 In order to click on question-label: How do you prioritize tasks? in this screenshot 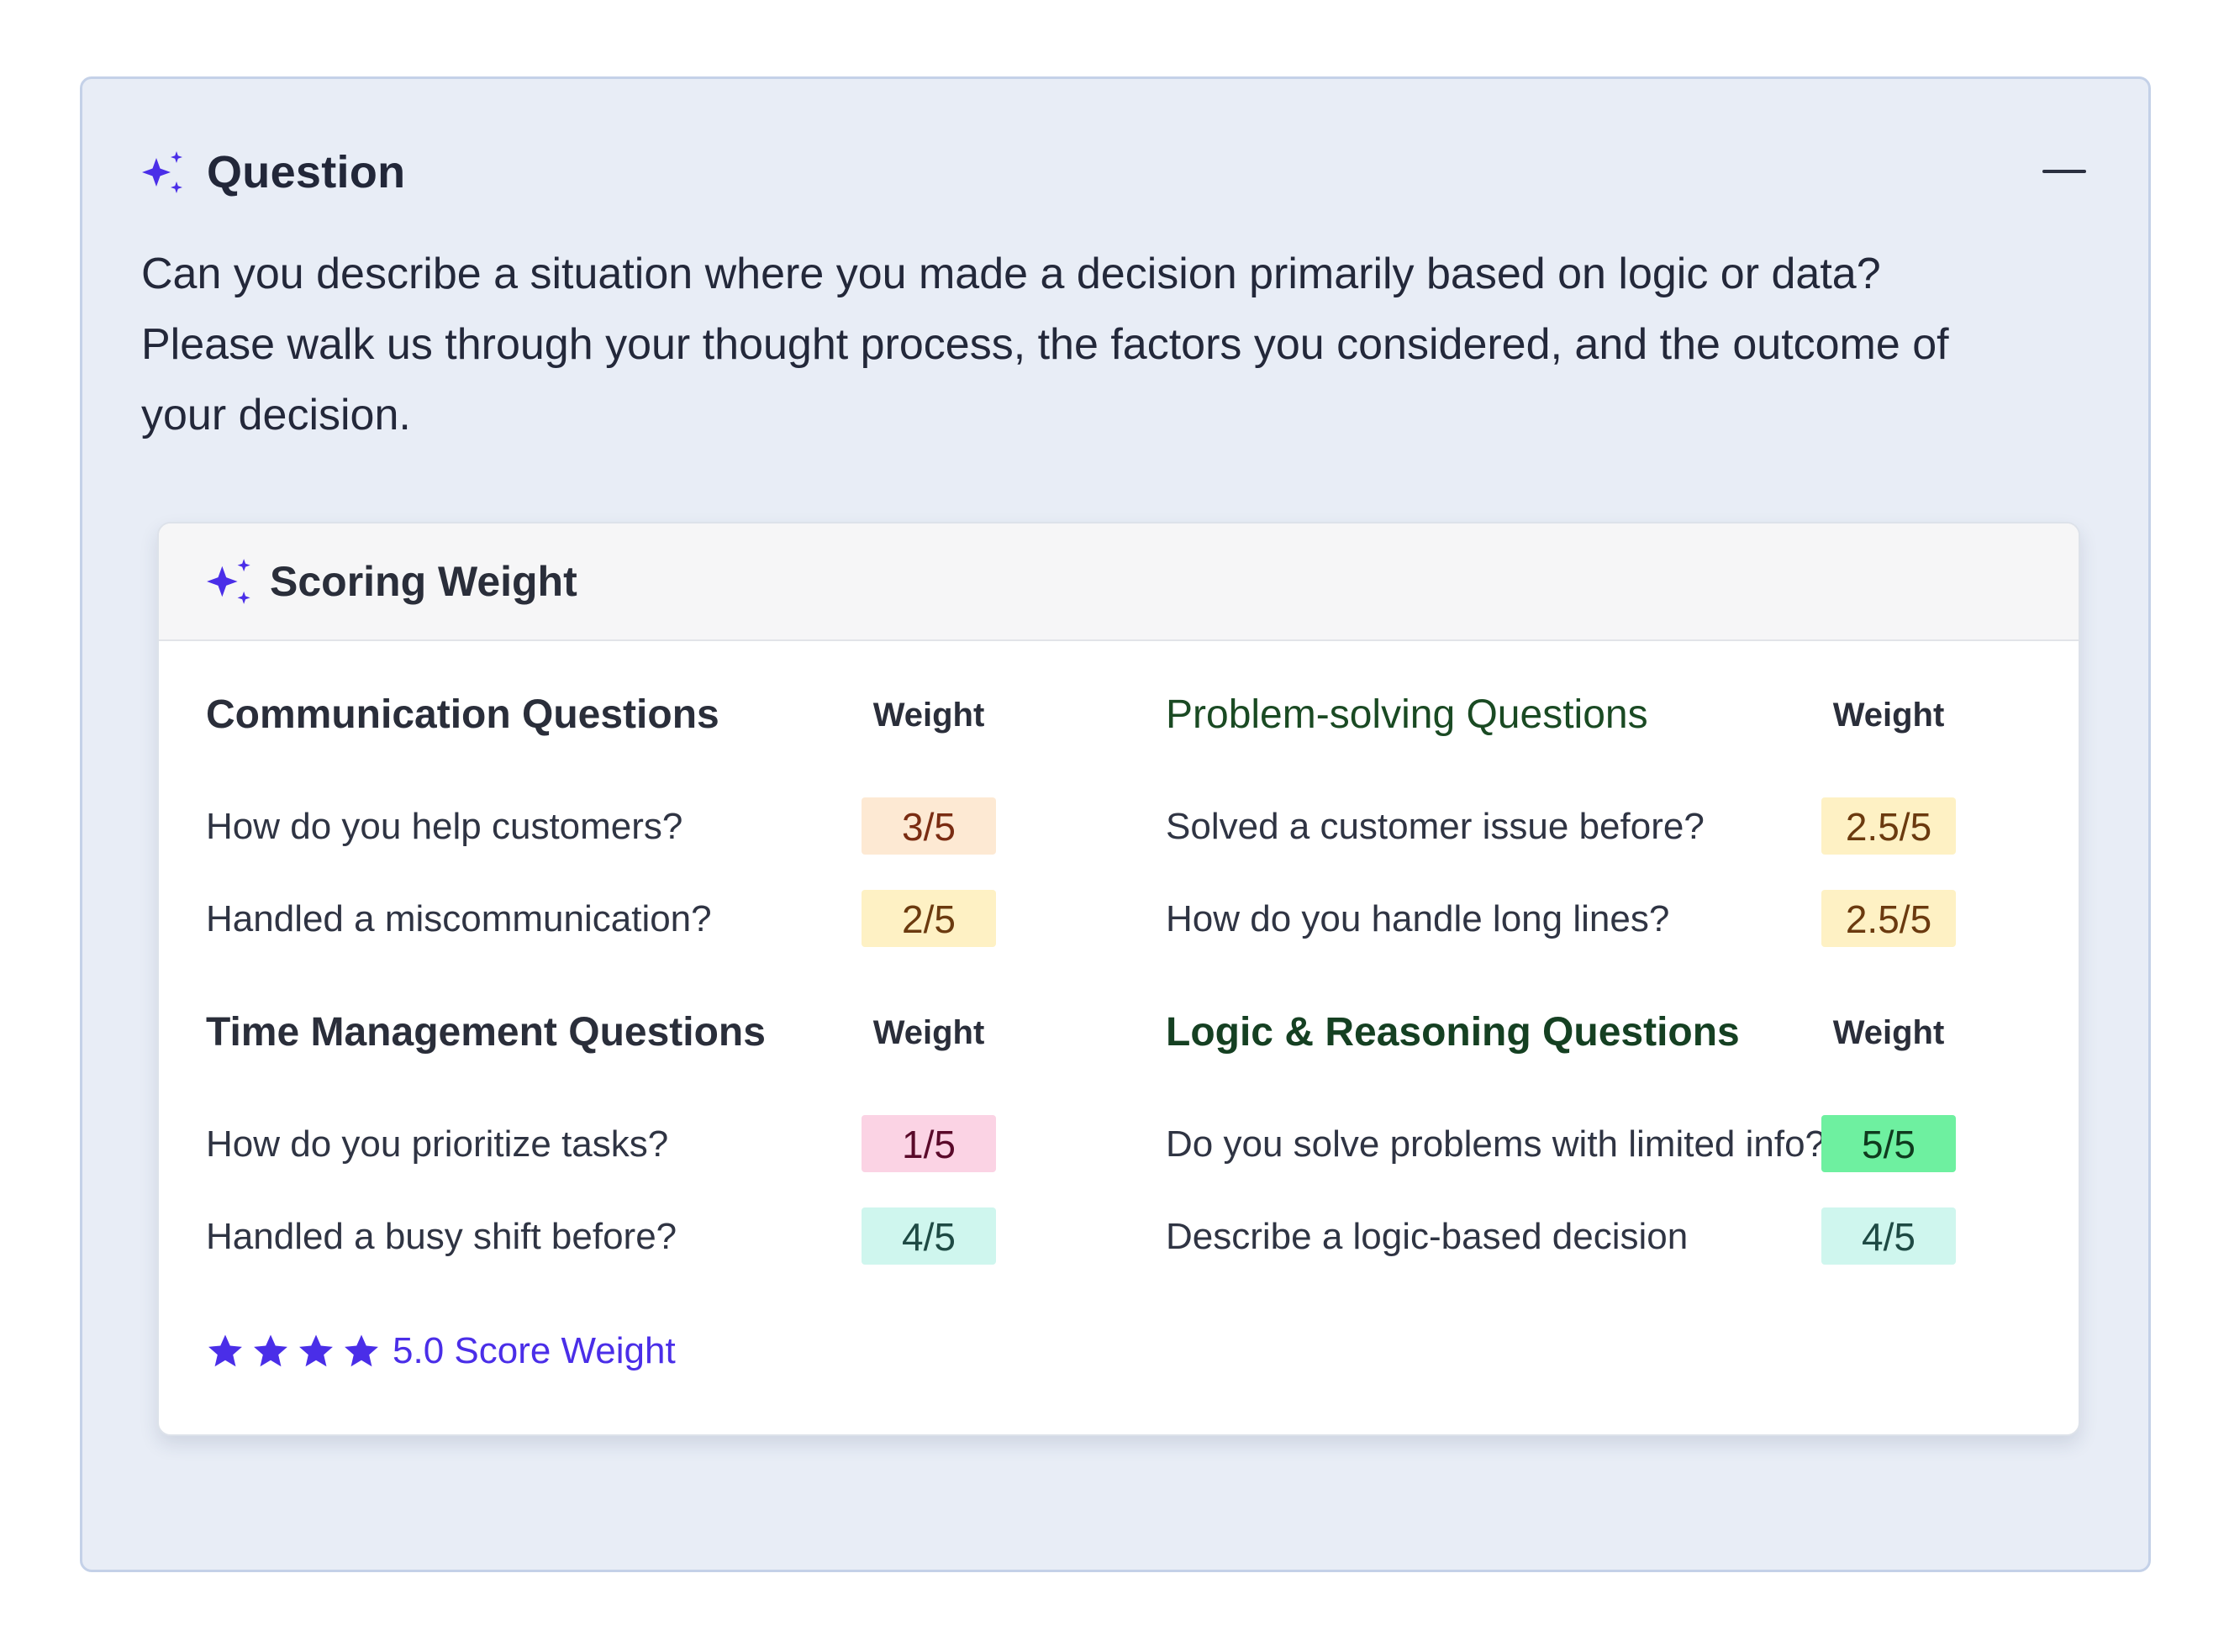, I will do `click(437, 1144)`.